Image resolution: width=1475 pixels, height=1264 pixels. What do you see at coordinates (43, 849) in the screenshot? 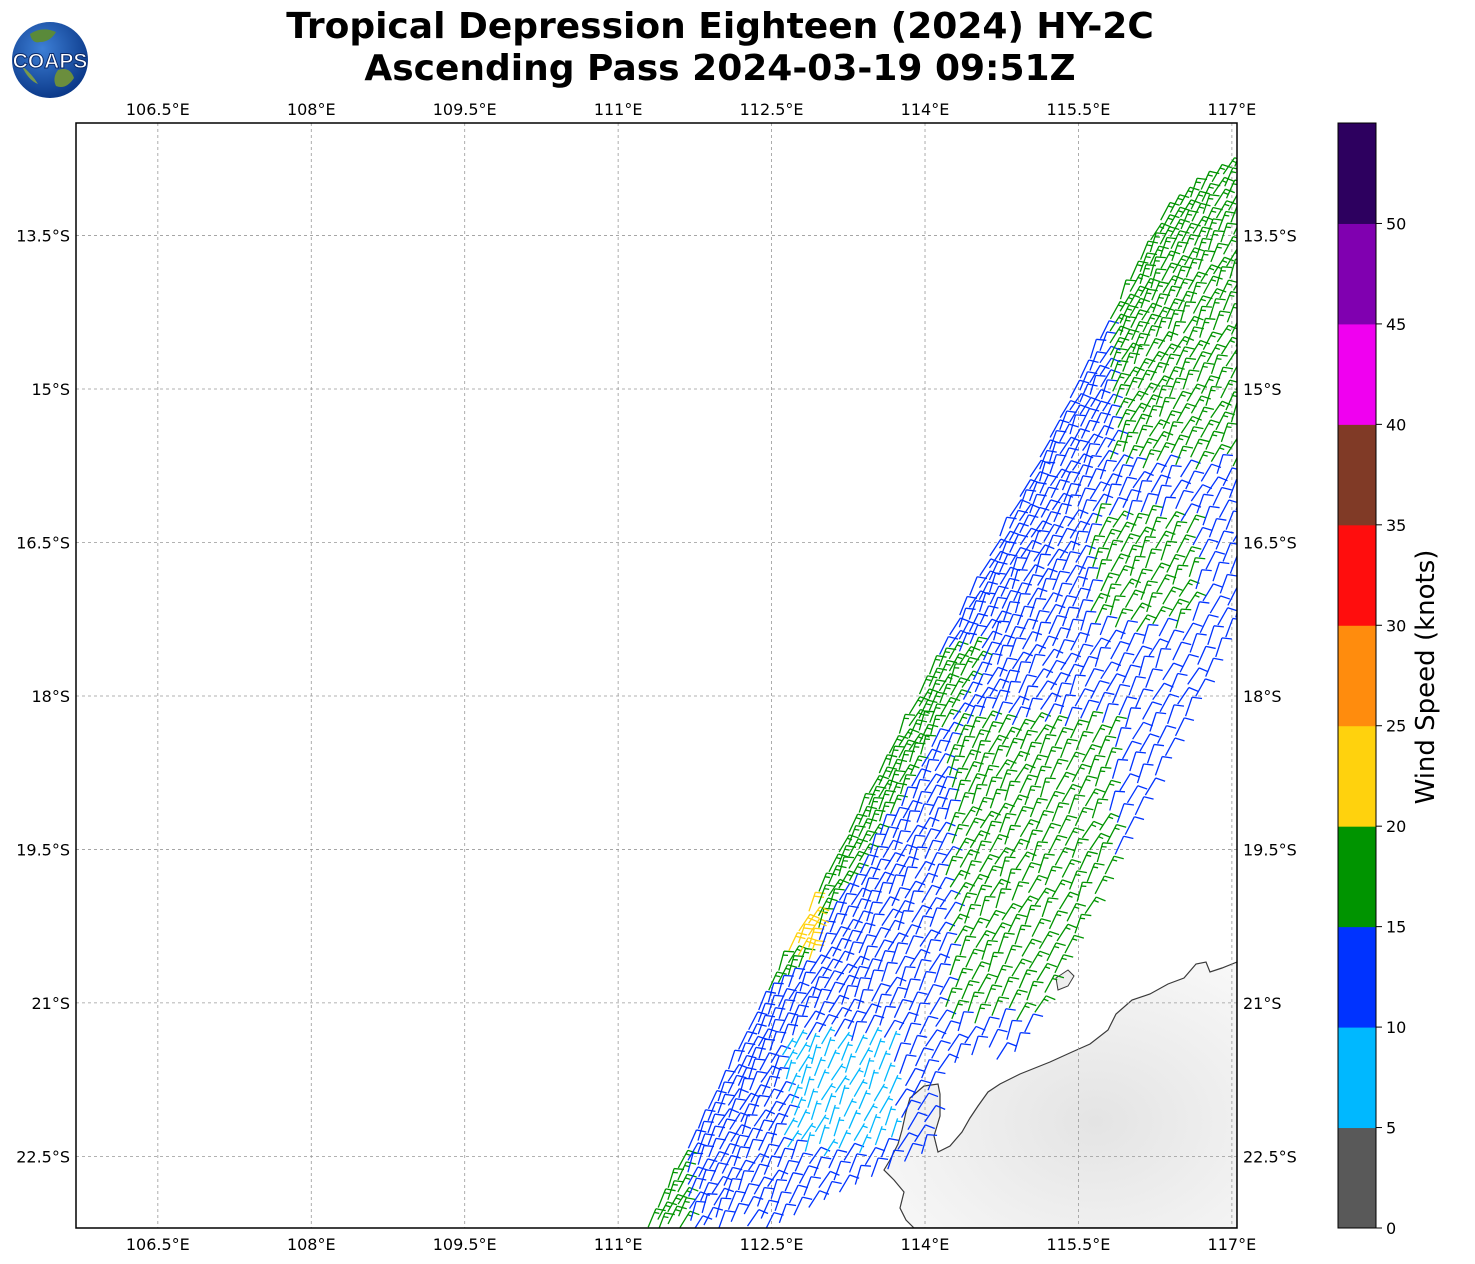
I see `lat-tick-label-left: 19.5°S` at bounding box center [43, 849].